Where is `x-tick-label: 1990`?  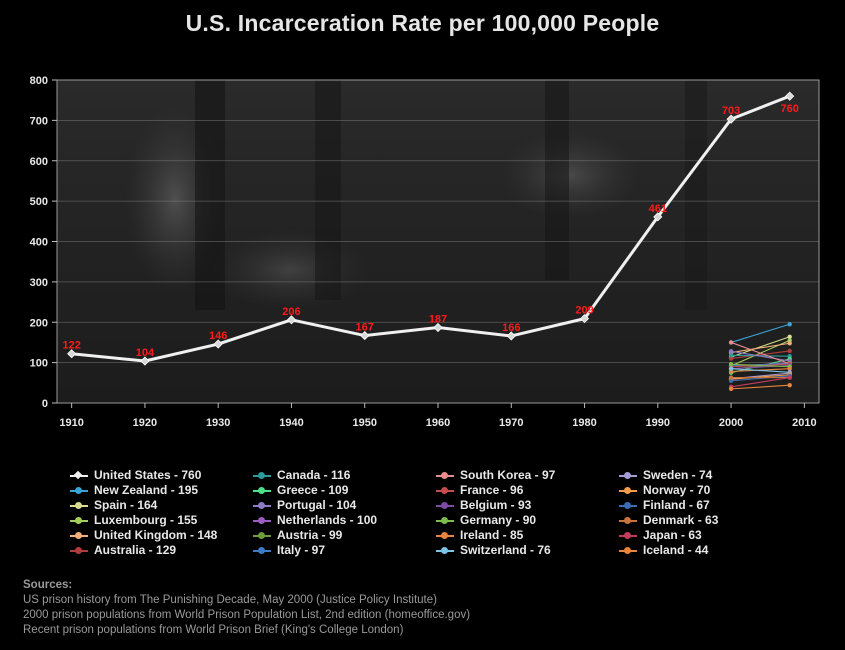
x-tick-label: 1990 is located at coordinates (658, 423).